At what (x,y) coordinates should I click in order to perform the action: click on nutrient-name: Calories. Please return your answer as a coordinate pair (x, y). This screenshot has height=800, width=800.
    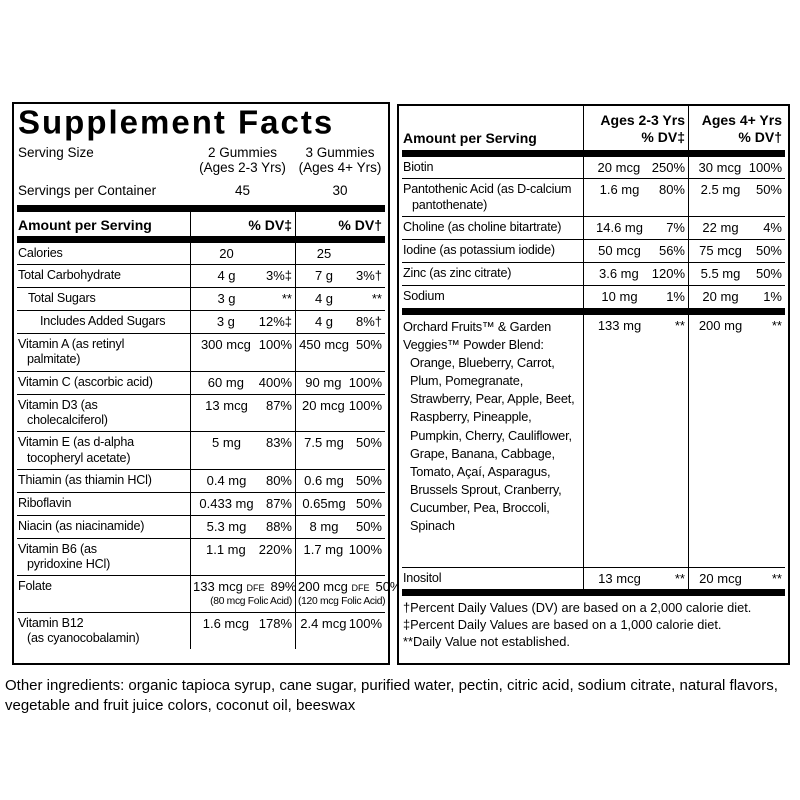
    Looking at the image, I should click on (40, 252).